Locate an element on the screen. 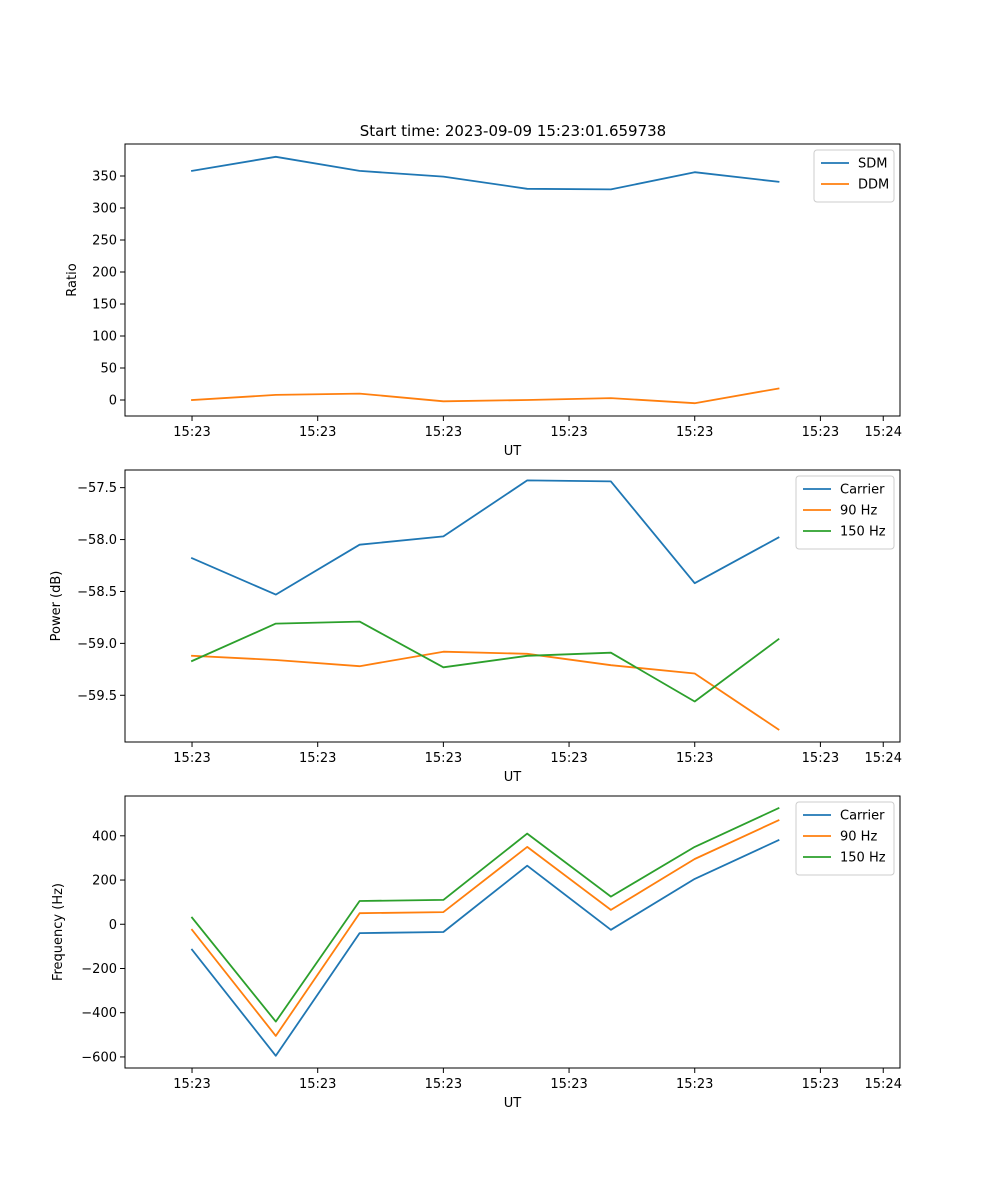 Image resolution: width=1000 pixels, height=1200 pixels. series-line-sdm is located at coordinates (485, 173).